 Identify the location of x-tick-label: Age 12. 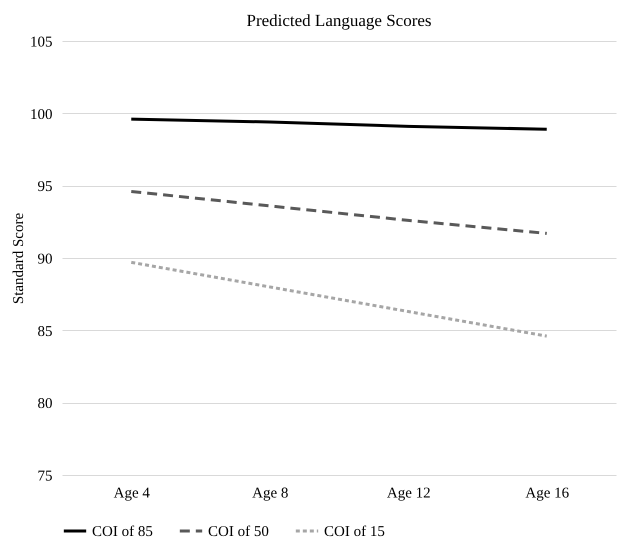
(408, 494).